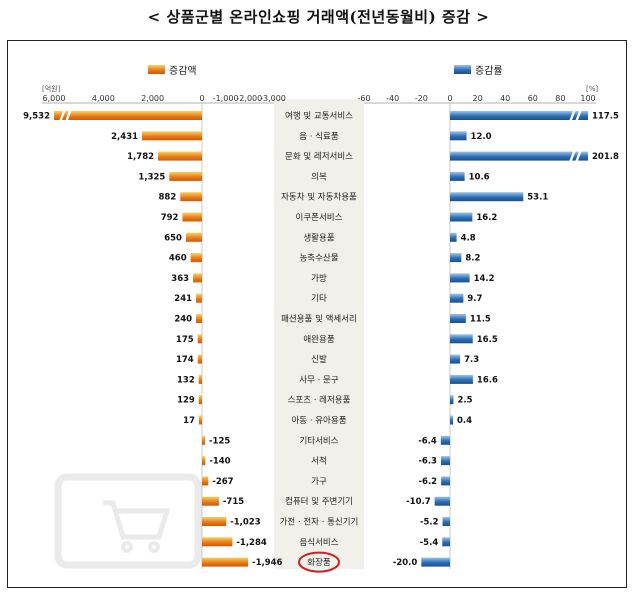  What do you see at coordinates (480, 320) in the screenshot?
I see `rate-value-label: 11.5` at bounding box center [480, 320].